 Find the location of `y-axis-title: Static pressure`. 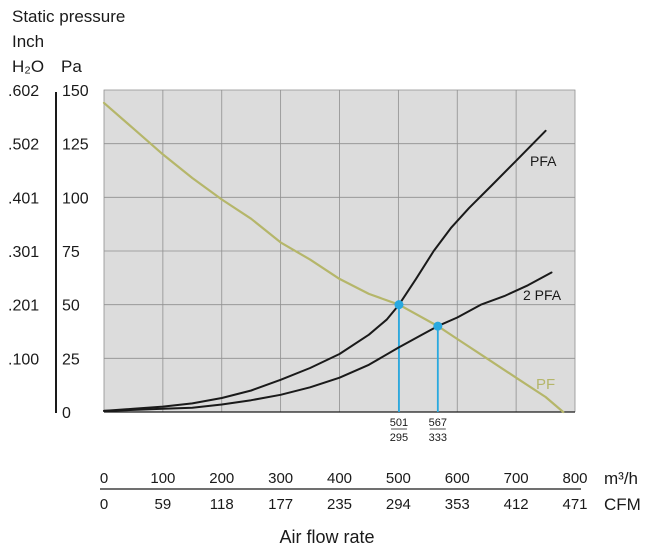

y-axis-title: Static pressure is located at coordinates (68, 16).